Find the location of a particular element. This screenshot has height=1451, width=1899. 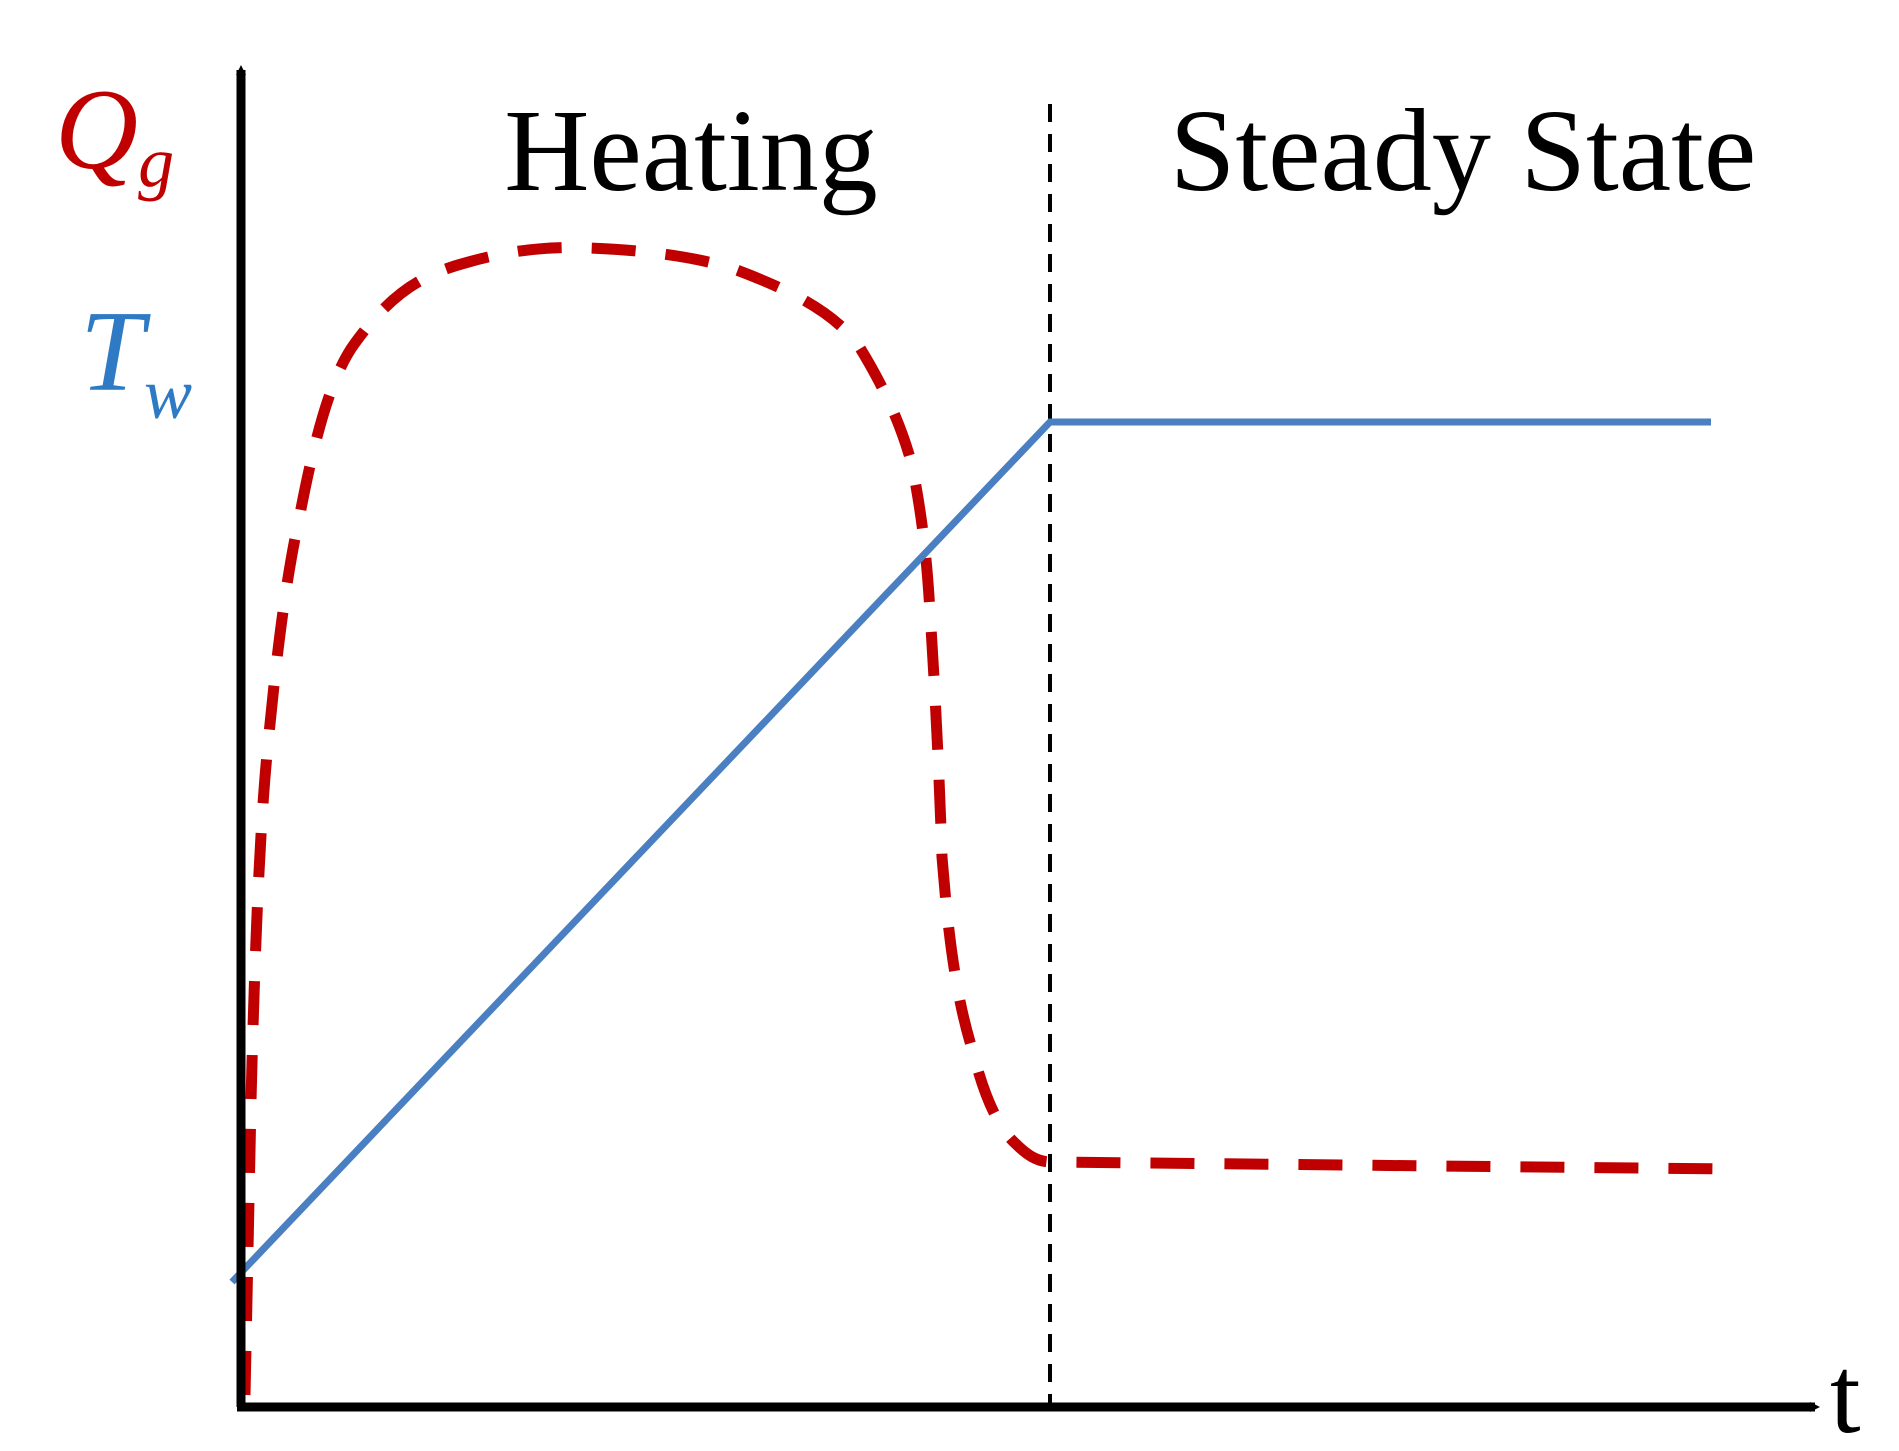

y-label-qg: Qg is located at coordinates (114, 134).